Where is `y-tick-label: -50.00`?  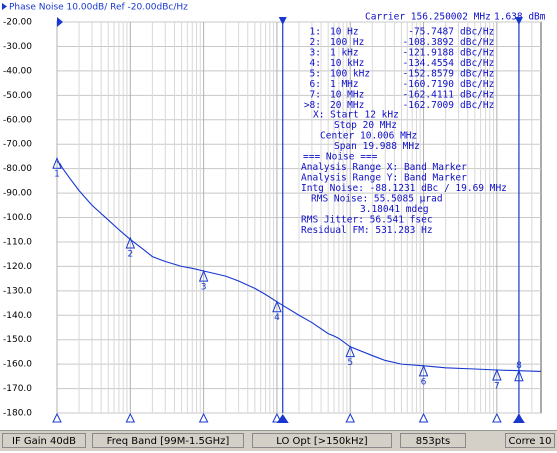
y-tick-label: -50.00 is located at coordinates (17, 96).